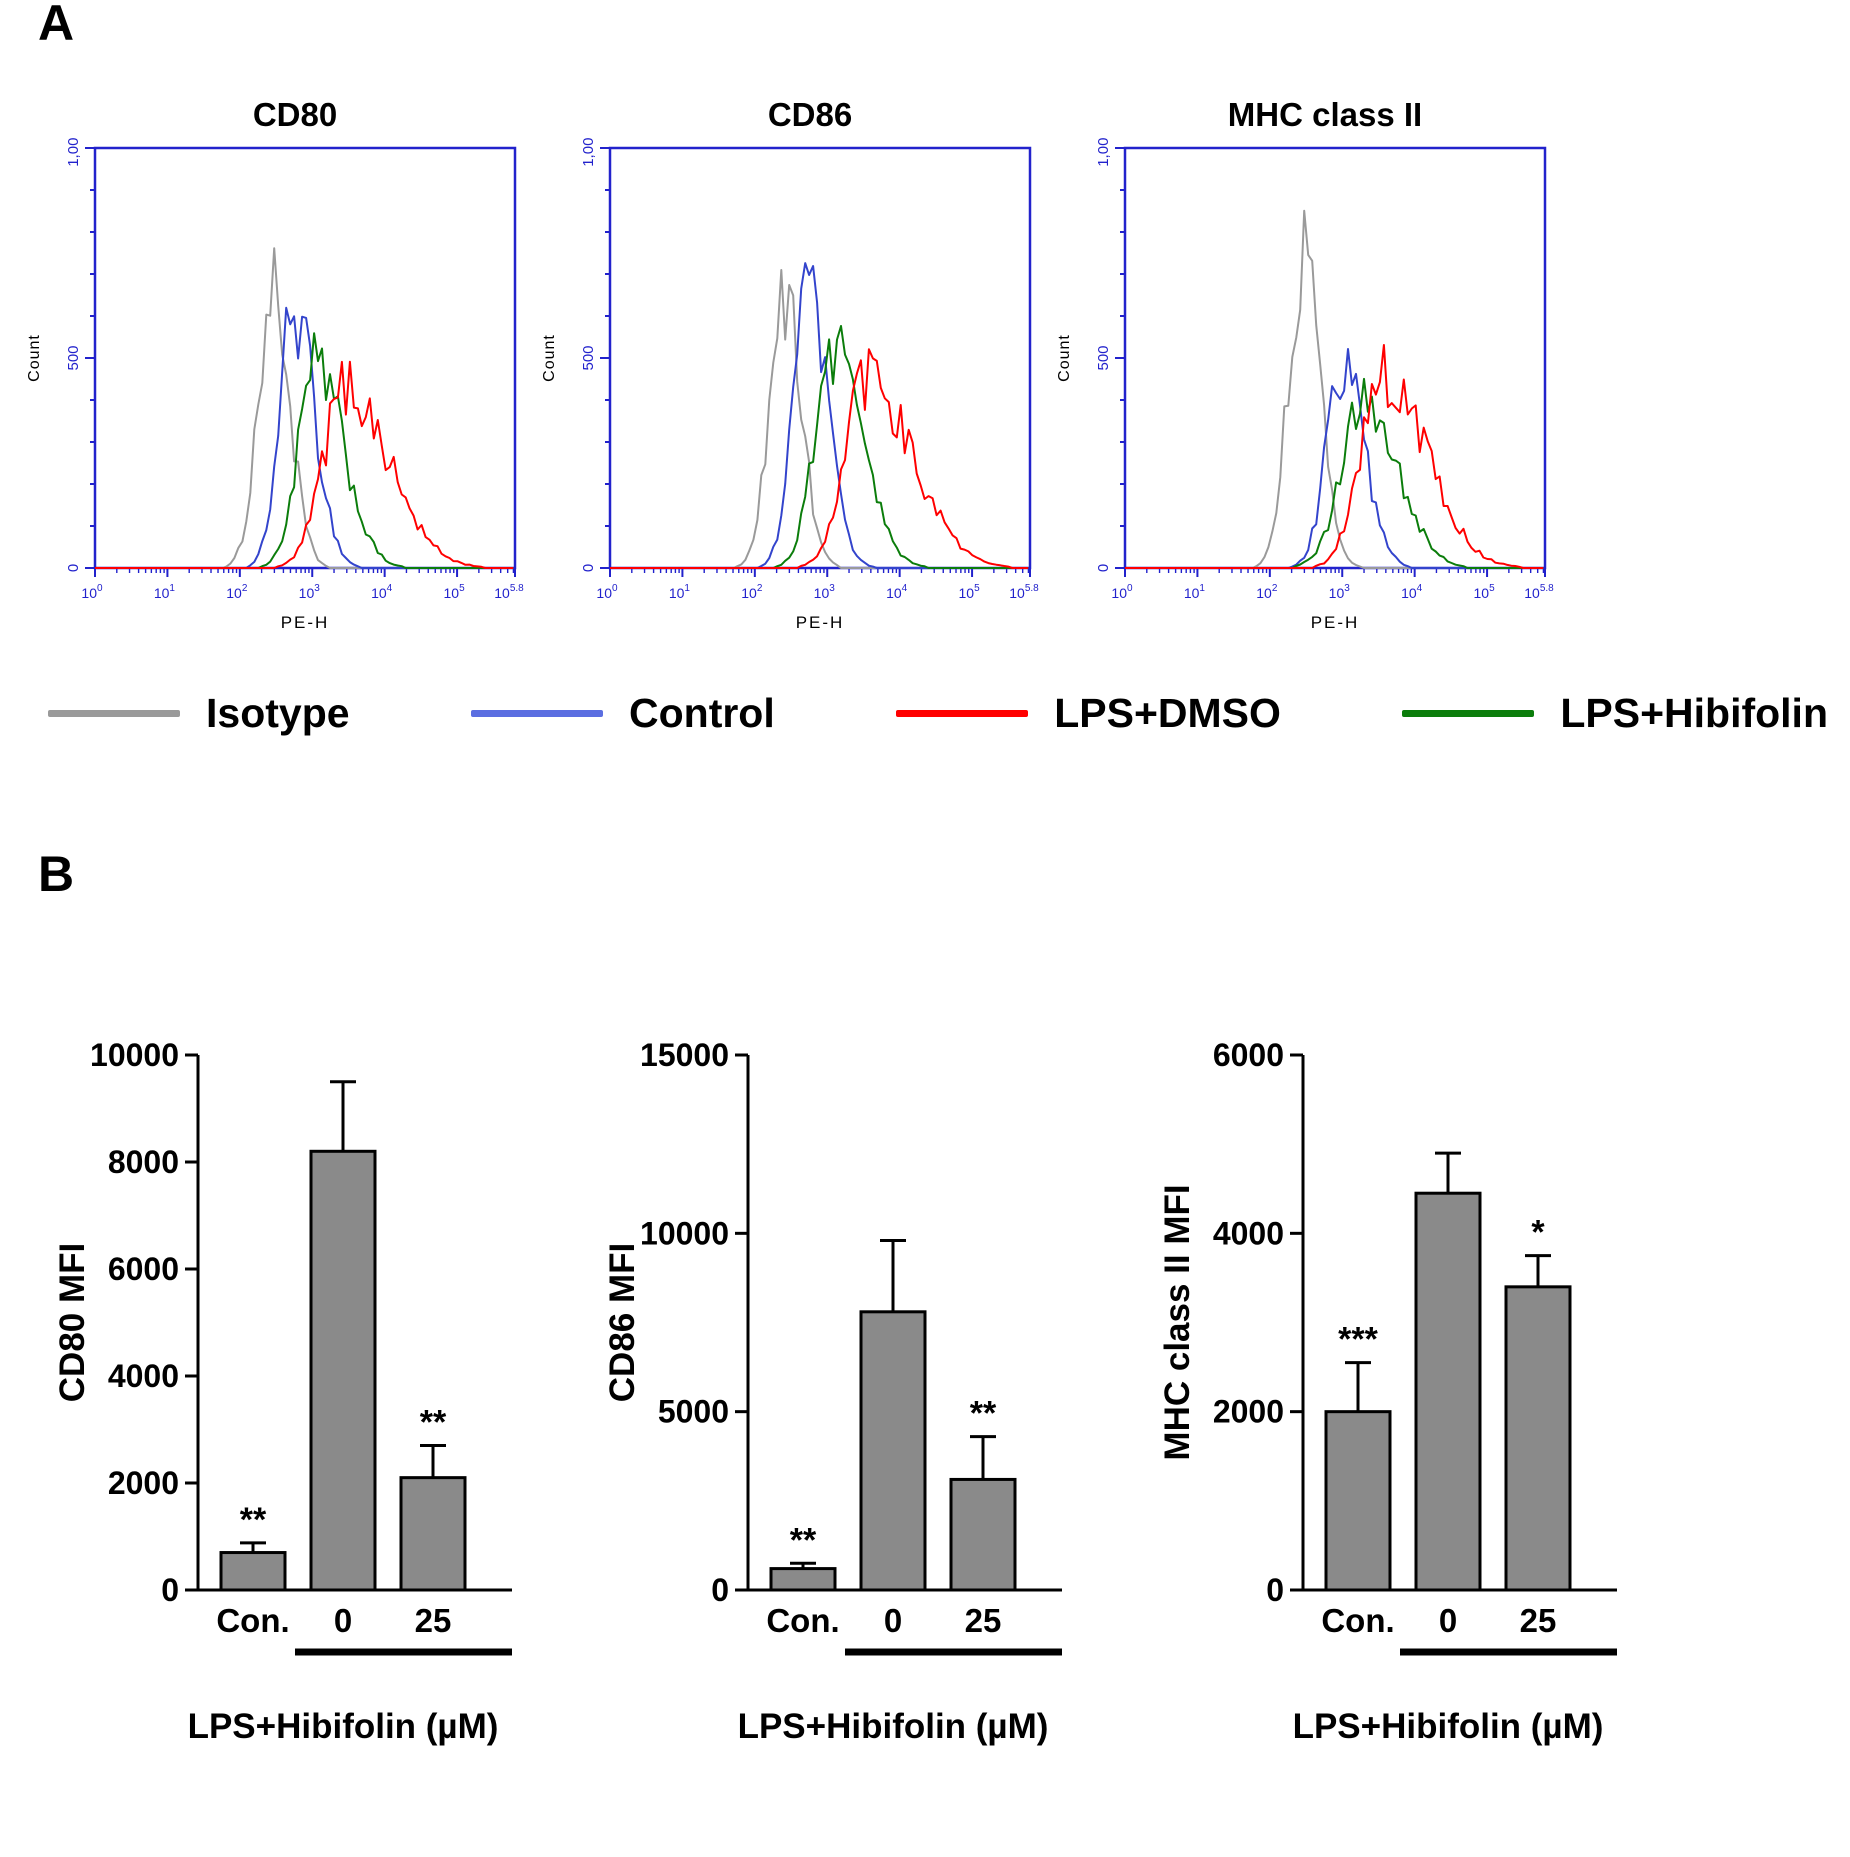  I want to click on legend-item-lps-dmso: LPS+DMSO, so click(1088, 713).